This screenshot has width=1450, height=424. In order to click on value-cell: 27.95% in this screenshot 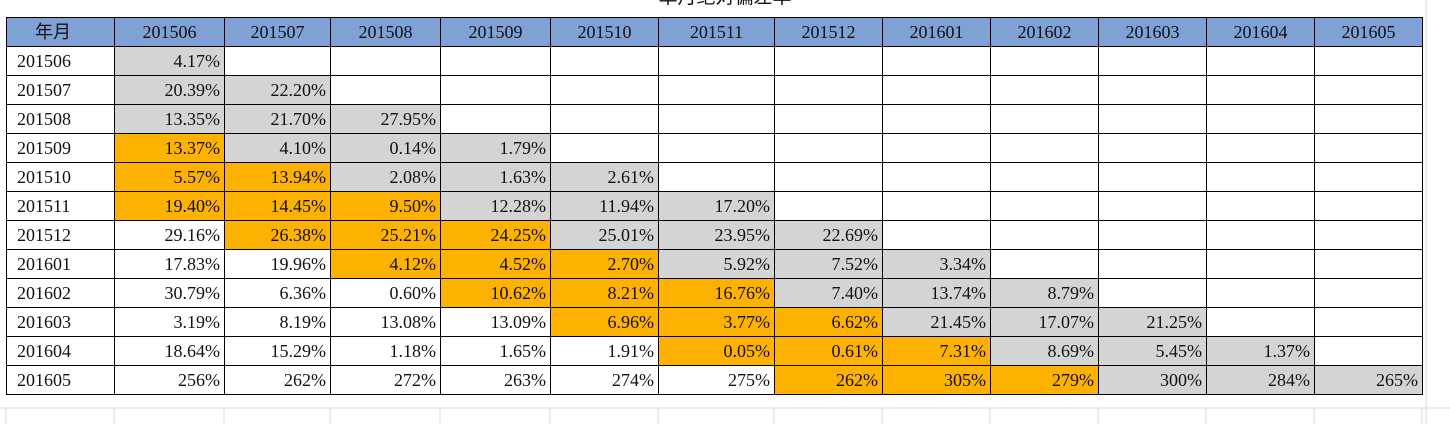, I will do `click(385, 119)`.